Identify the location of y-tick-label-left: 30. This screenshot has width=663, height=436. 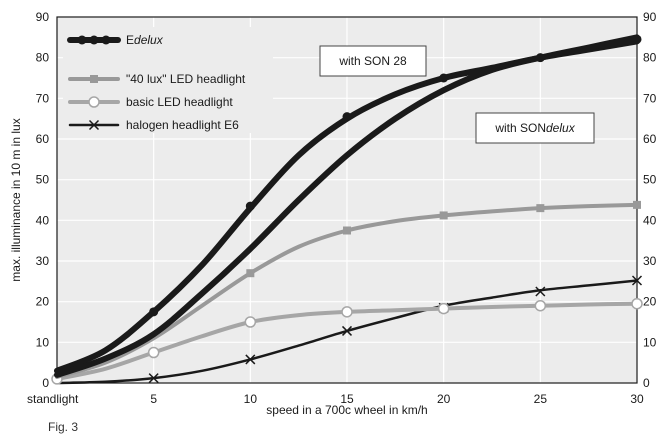
(43, 261).